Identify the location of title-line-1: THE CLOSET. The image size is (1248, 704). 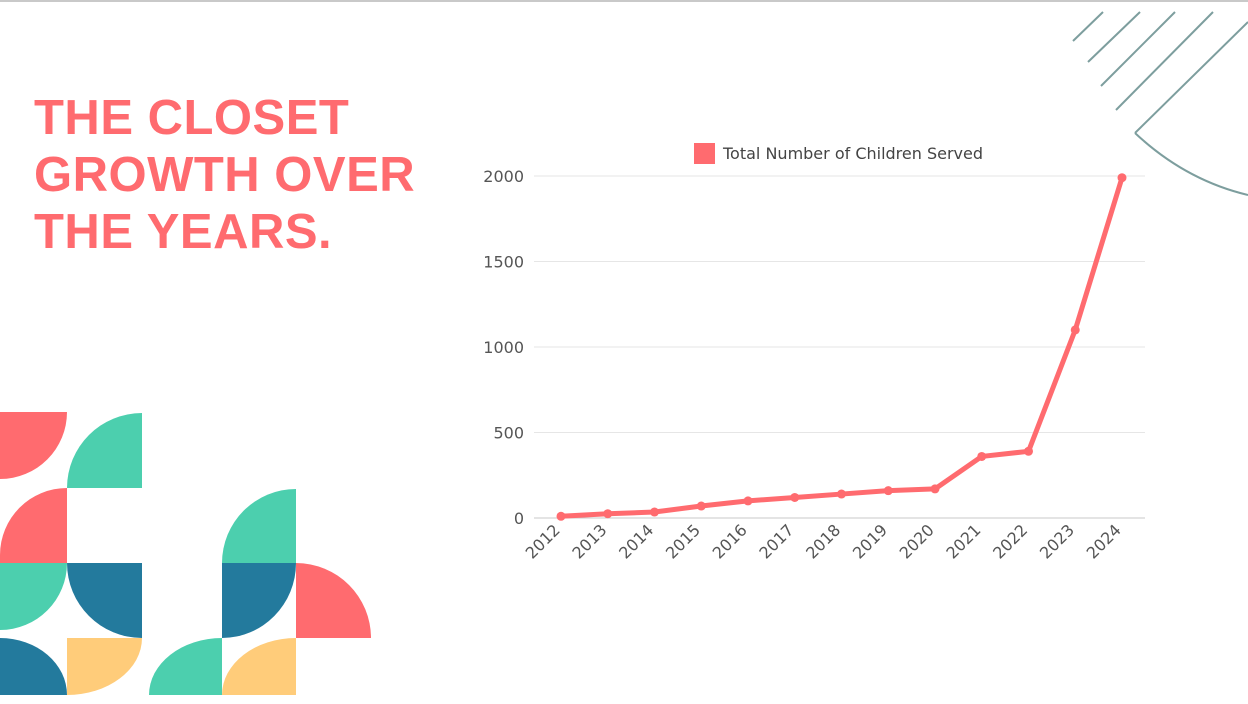
(192, 118).